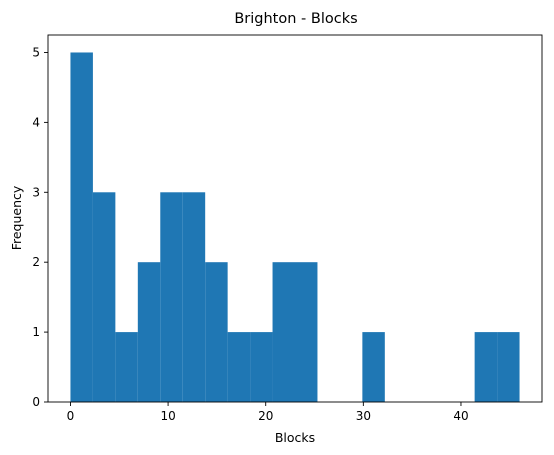 This screenshot has height=455, width=554. Describe the element at coordinates (36, 122) in the screenshot. I see `y-tick-label: 4` at that location.